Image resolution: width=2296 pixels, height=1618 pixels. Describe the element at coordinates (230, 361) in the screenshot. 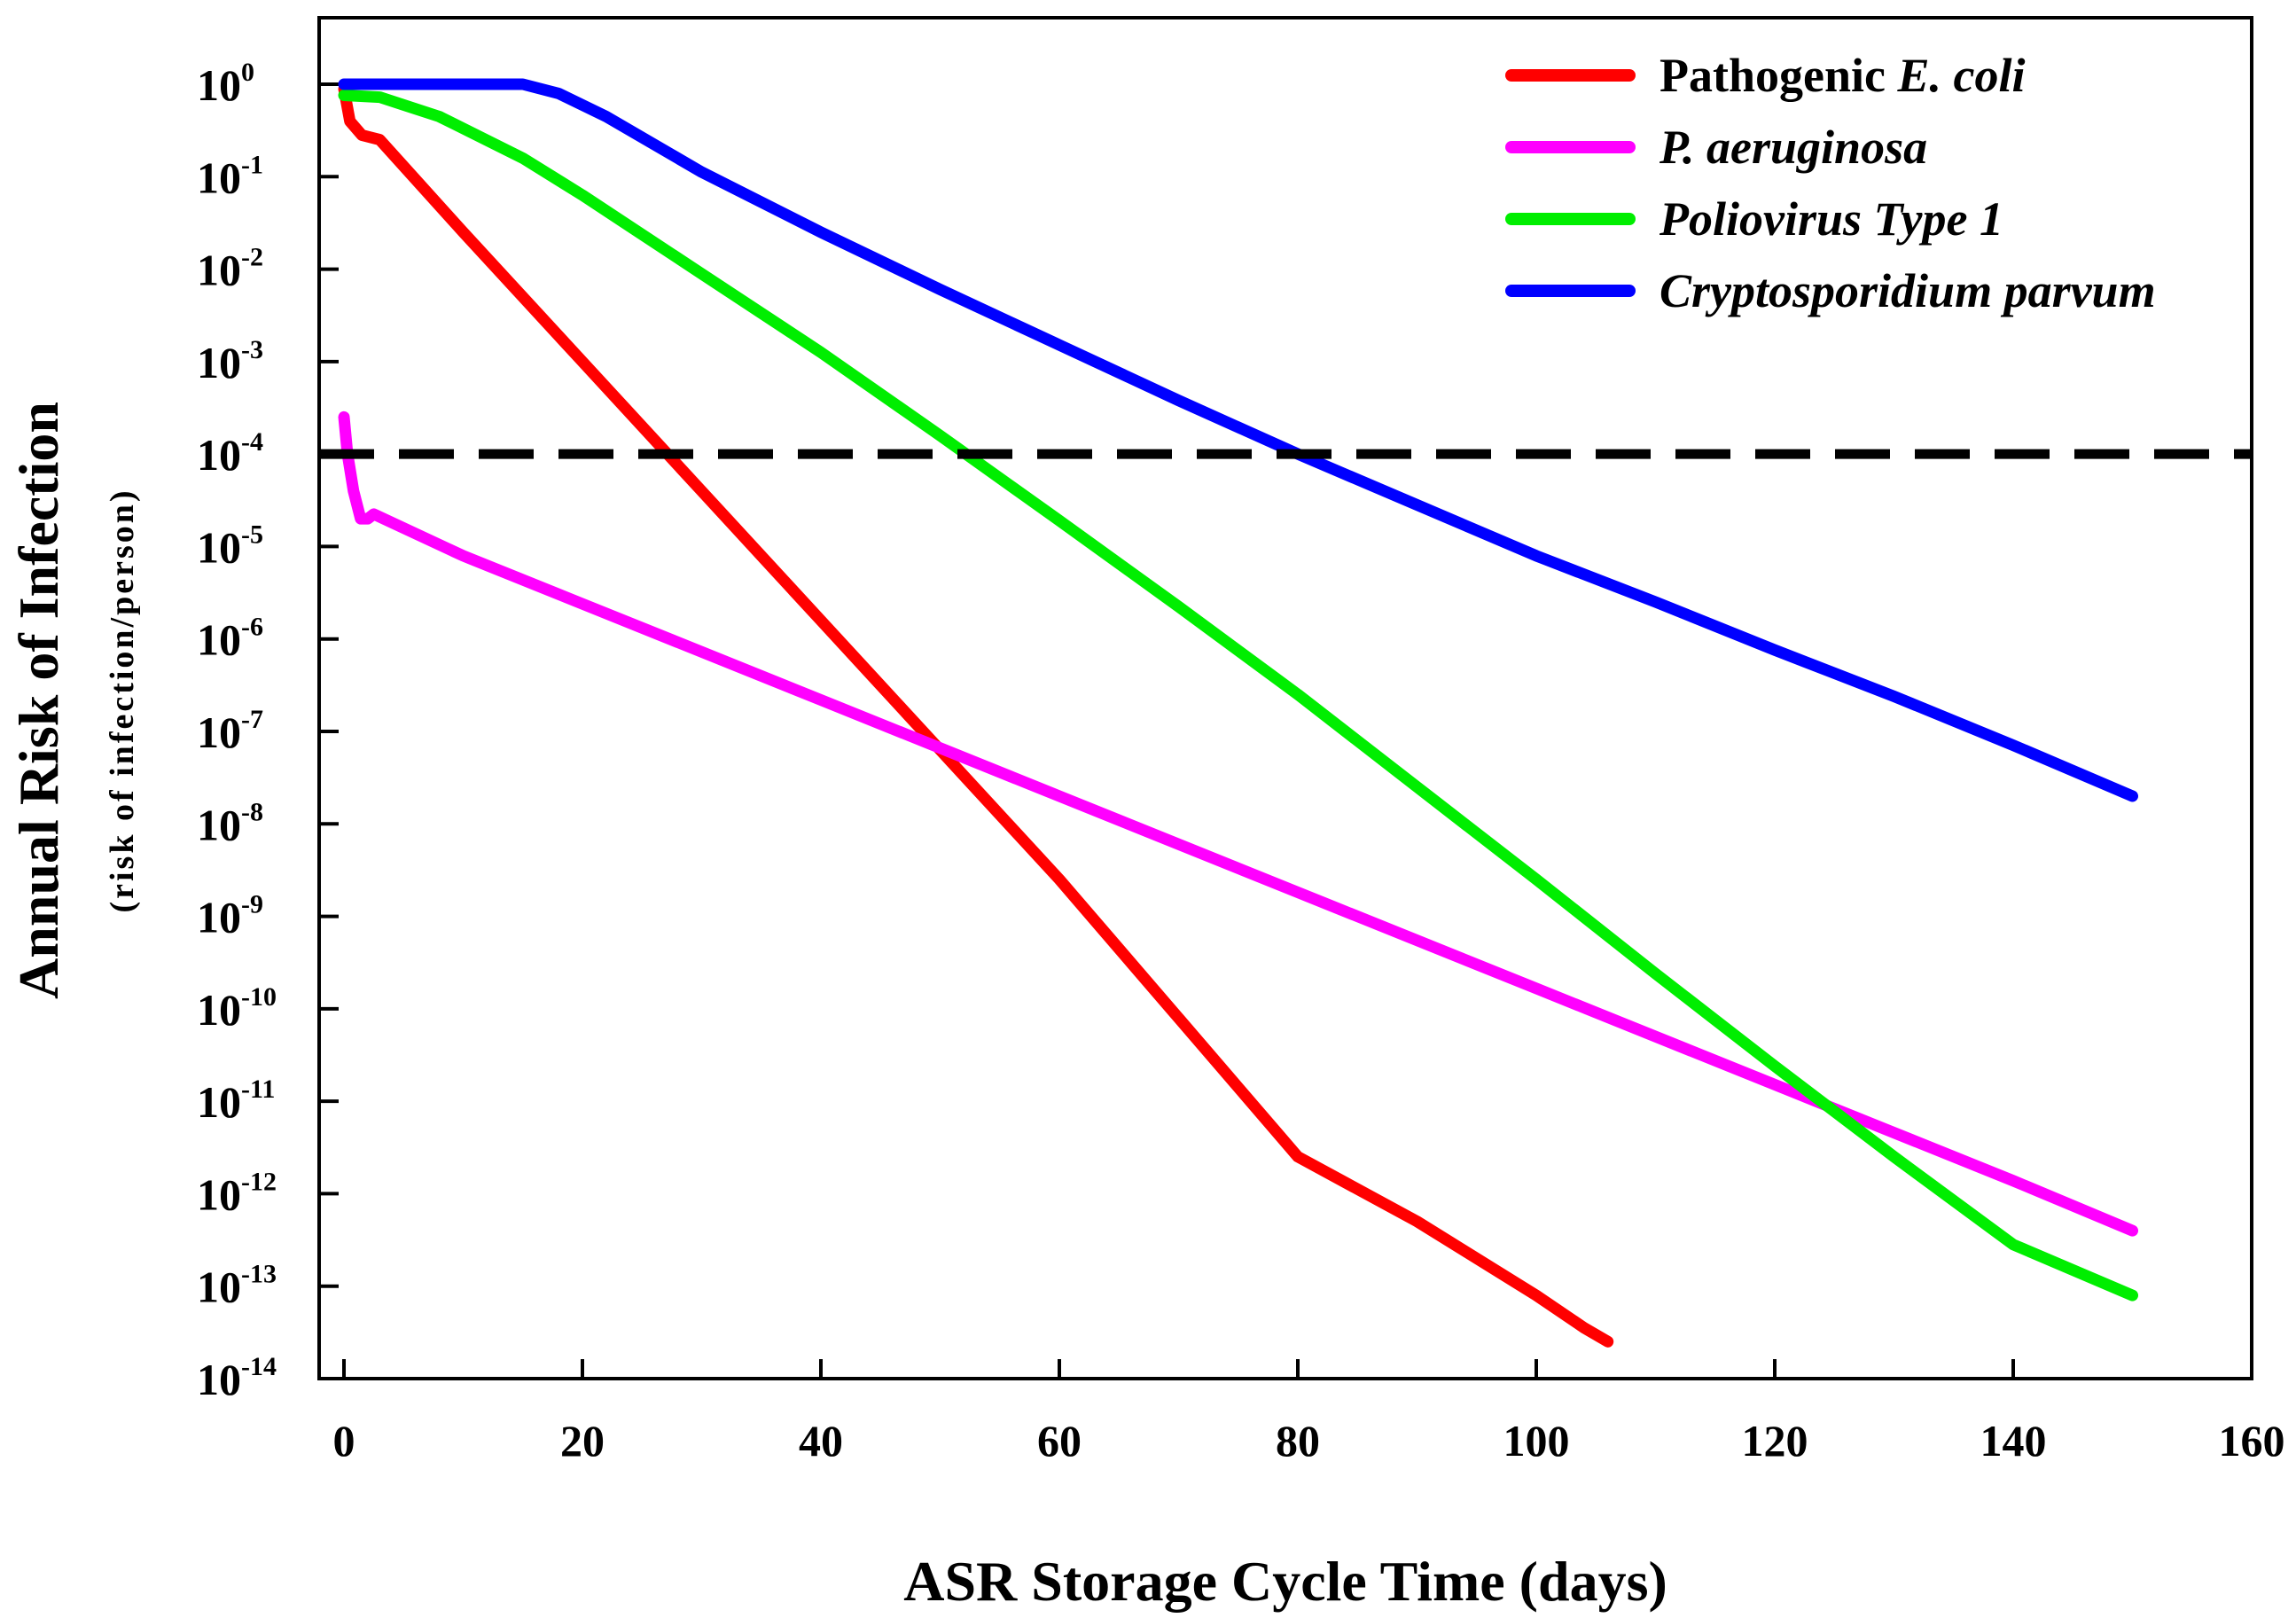

I see `y-tick-label: 10⁻³` at that location.